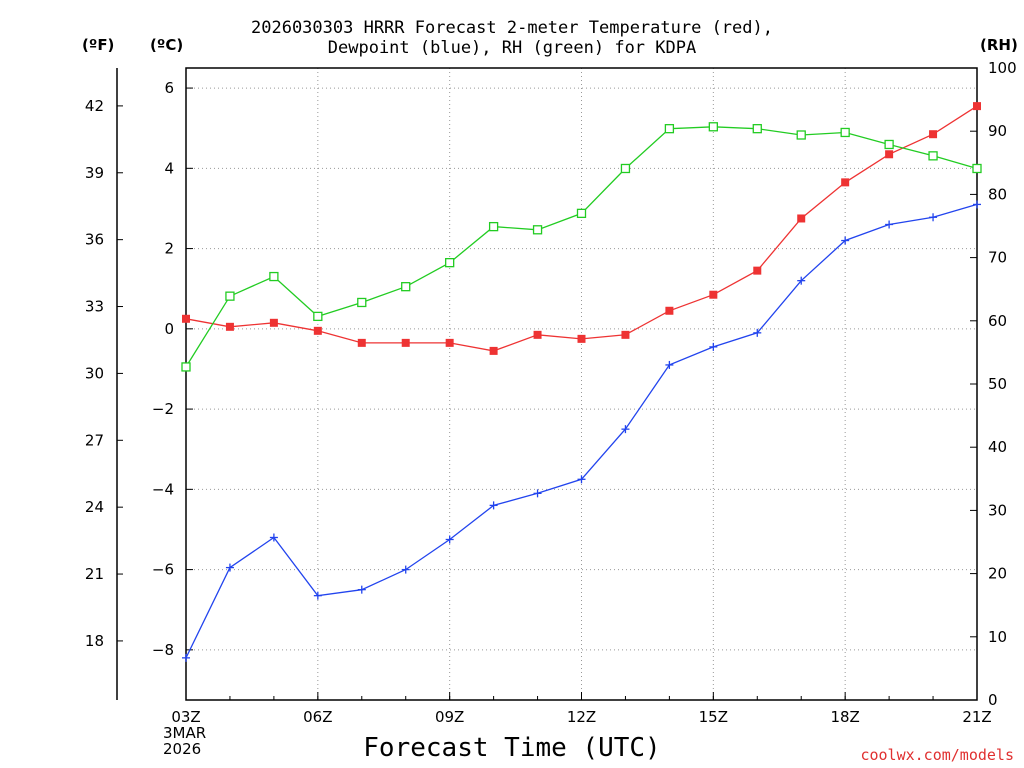 Image resolution: width=1024 pixels, height=768 pixels. Describe the element at coordinates (169, 88) in the screenshot. I see `celsius-tick-label: 6` at that location.